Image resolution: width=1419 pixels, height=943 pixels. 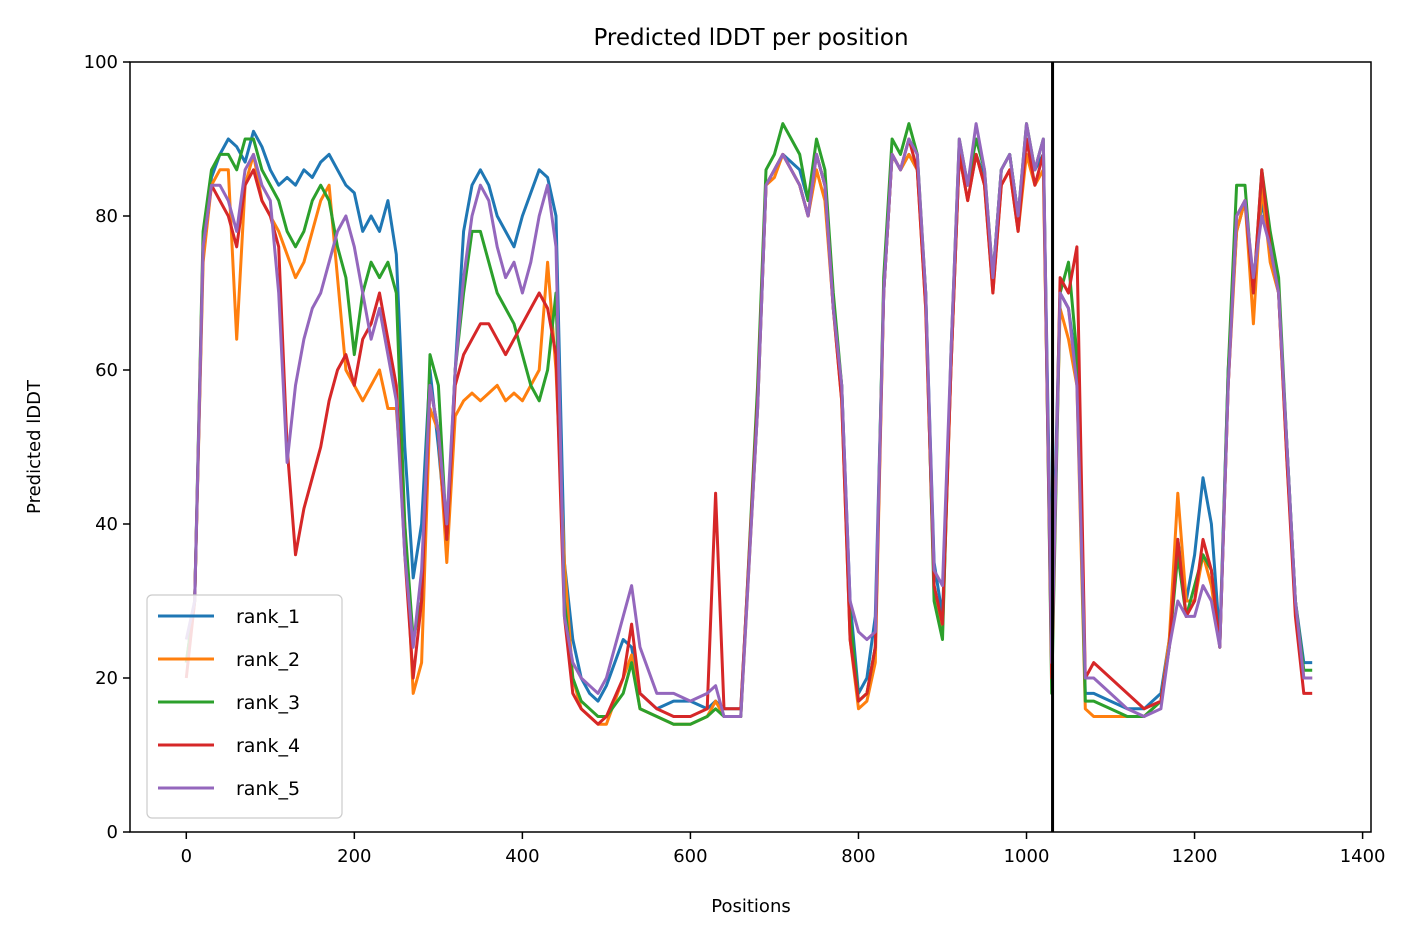 I want to click on legend-label-rank_4: rank_4, so click(x=268, y=746).